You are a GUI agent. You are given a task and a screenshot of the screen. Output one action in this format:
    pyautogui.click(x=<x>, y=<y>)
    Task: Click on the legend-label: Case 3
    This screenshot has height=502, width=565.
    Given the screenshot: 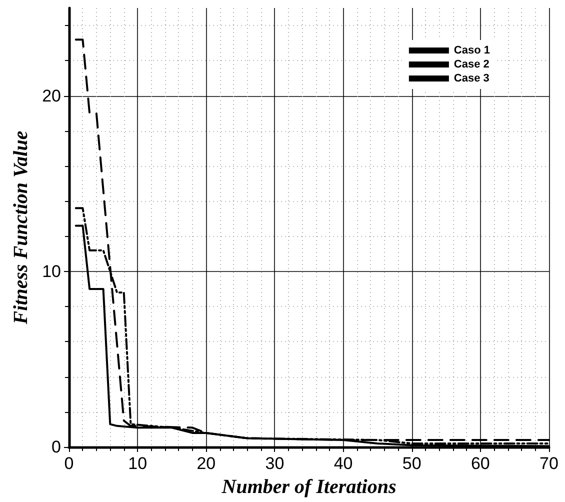 What is the action you would take?
    pyautogui.click(x=472, y=78)
    